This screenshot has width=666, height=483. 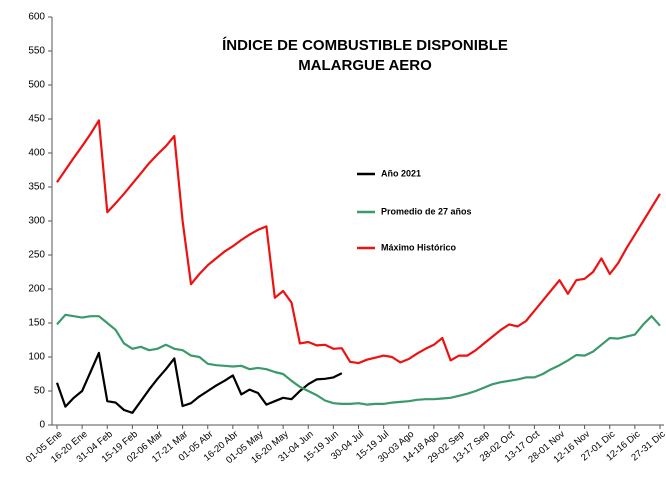 I want to click on y-tick-label: 250, so click(x=36, y=255).